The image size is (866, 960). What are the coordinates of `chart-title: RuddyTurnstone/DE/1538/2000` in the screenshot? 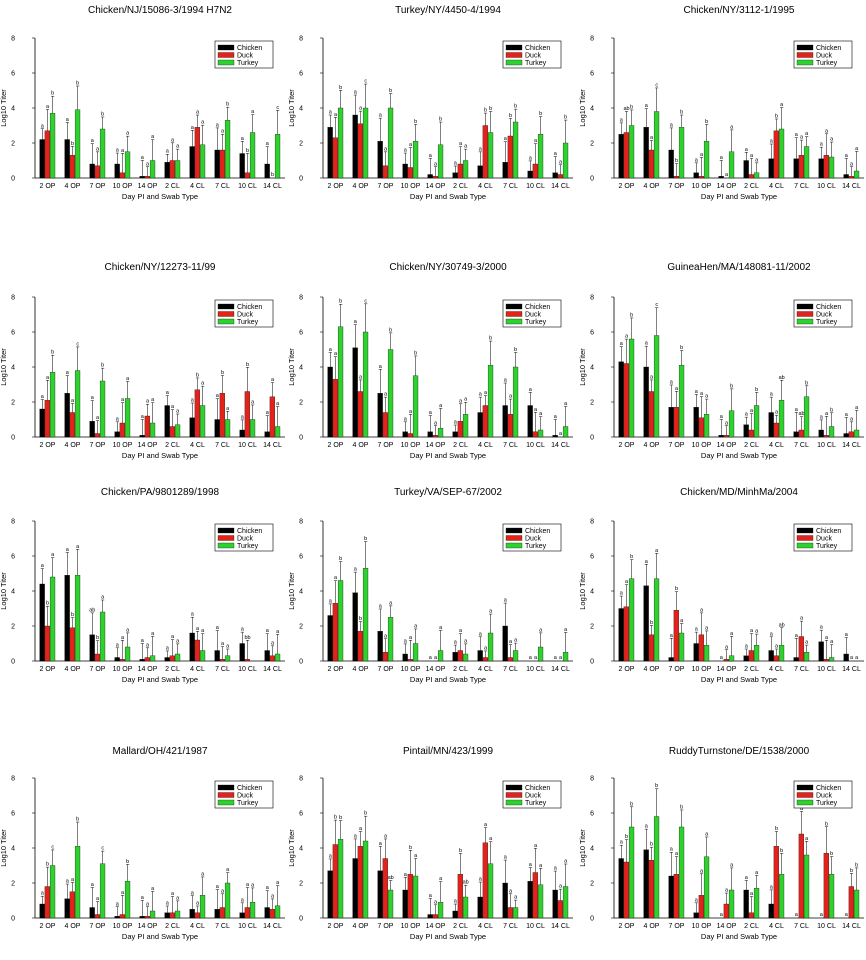 It's located at (739, 751).